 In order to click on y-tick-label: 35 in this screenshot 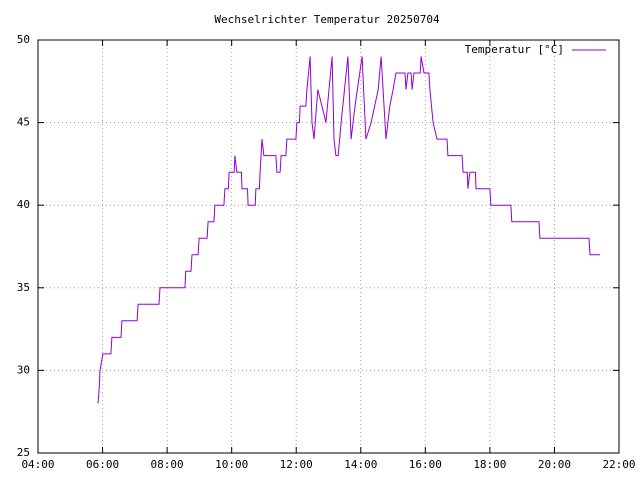, I will do `click(23, 287)`.